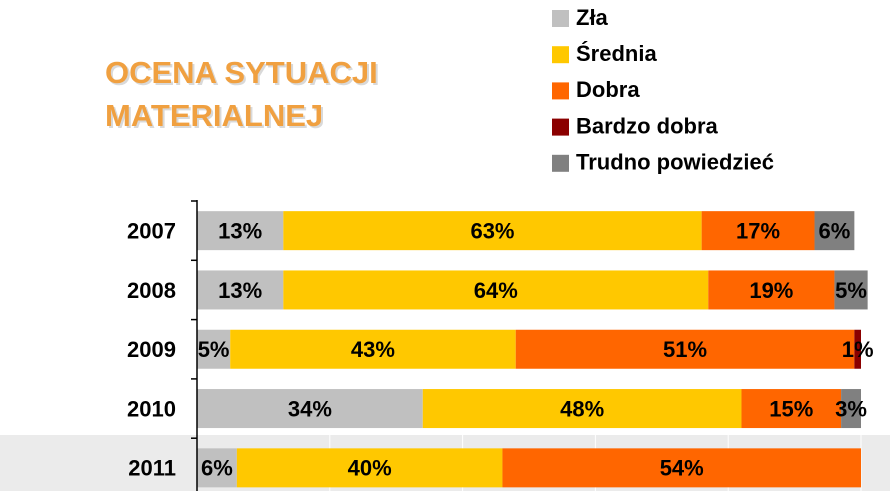 This screenshot has height=491, width=890. Describe the element at coordinates (152, 468) in the screenshot. I see `y-tick-label: 2011` at that location.